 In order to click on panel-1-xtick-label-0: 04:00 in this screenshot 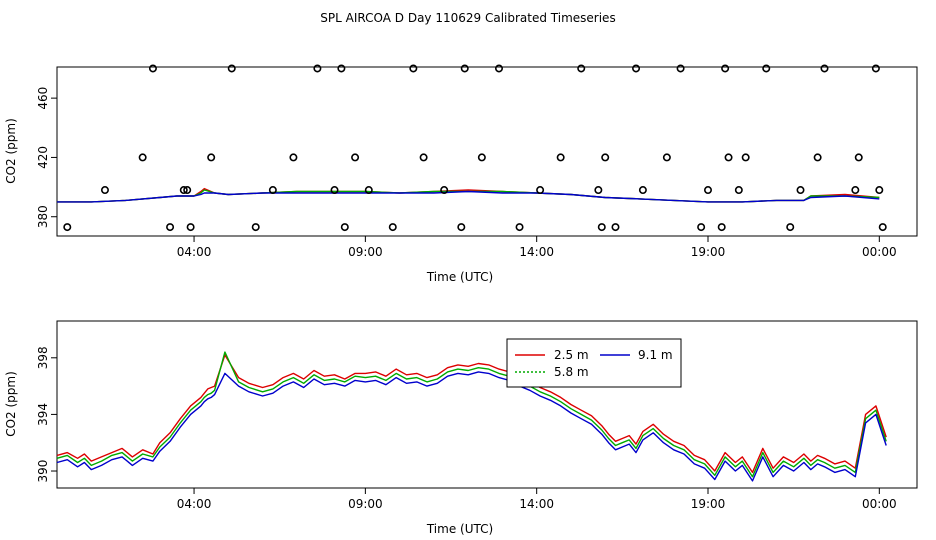, I will do `click(194, 252)`.